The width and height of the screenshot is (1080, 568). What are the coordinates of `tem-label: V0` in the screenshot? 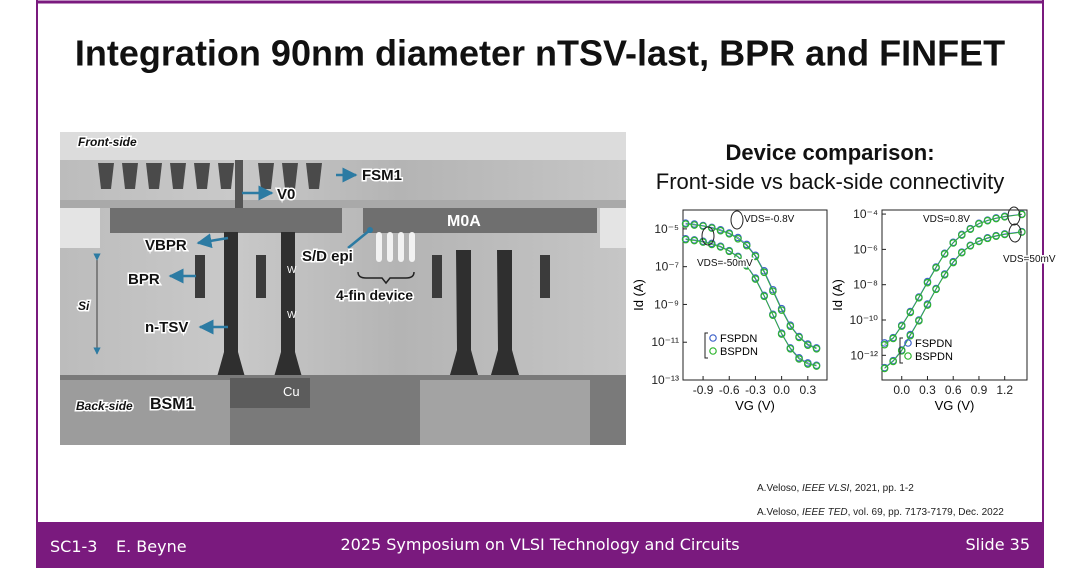 It's located at (286, 194).